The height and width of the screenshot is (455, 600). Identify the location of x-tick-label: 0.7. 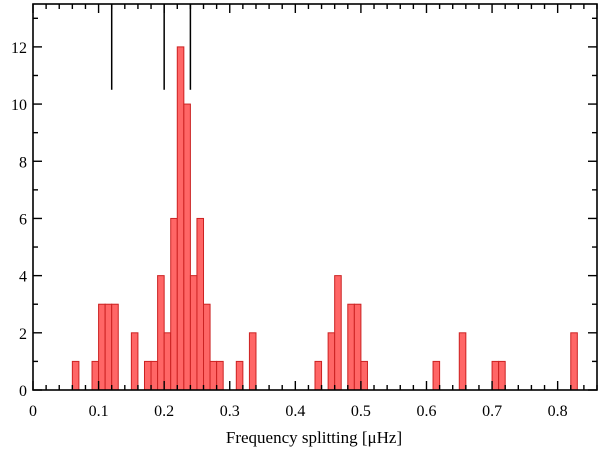
(492, 411).